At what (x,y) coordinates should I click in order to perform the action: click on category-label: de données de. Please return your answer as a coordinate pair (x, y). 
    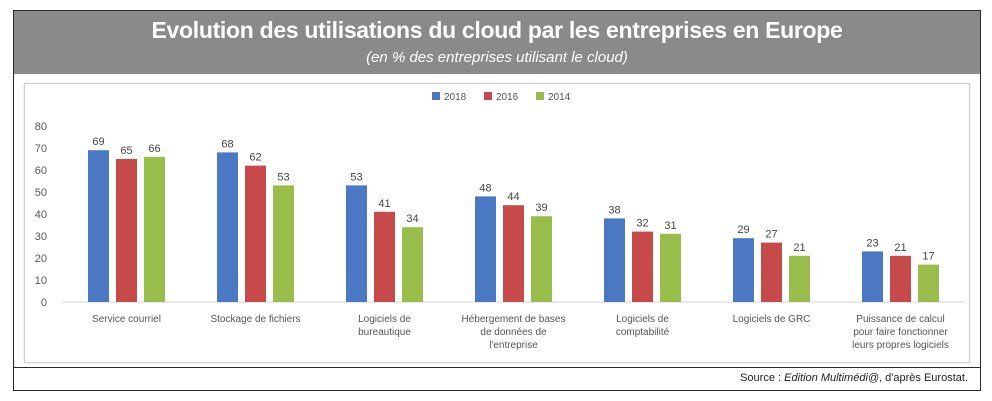
    Looking at the image, I should click on (513, 332).